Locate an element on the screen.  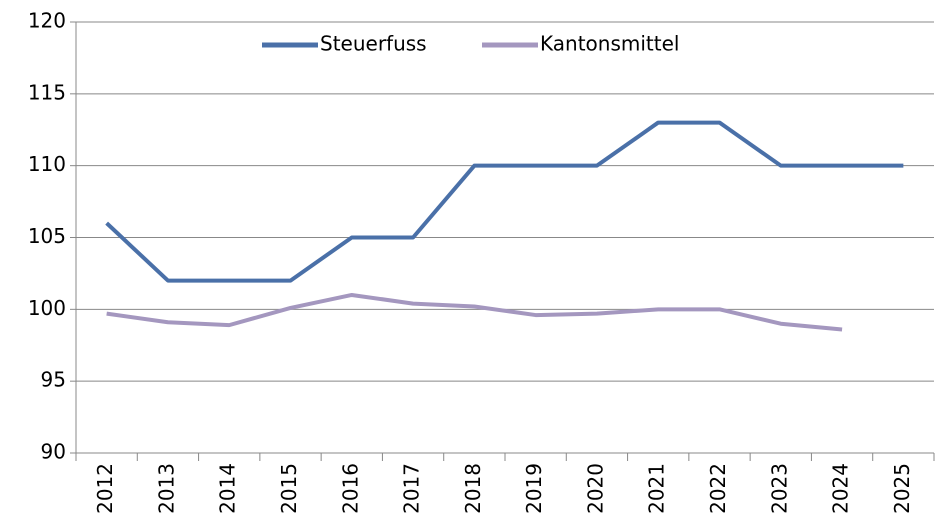
x-tick-label: 2022 is located at coordinates (718, 488).